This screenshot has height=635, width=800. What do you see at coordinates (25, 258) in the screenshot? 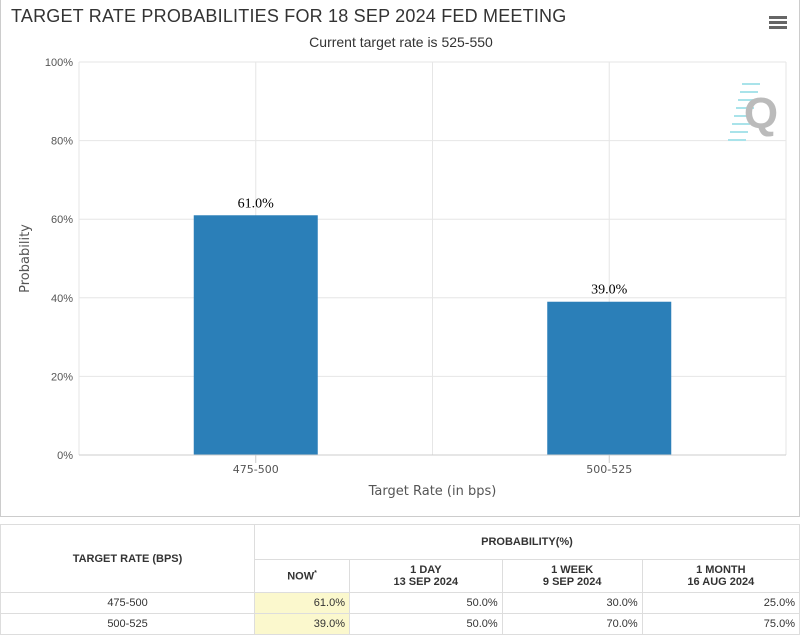
I see `y-axis-title: Probability` at bounding box center [25, 258].